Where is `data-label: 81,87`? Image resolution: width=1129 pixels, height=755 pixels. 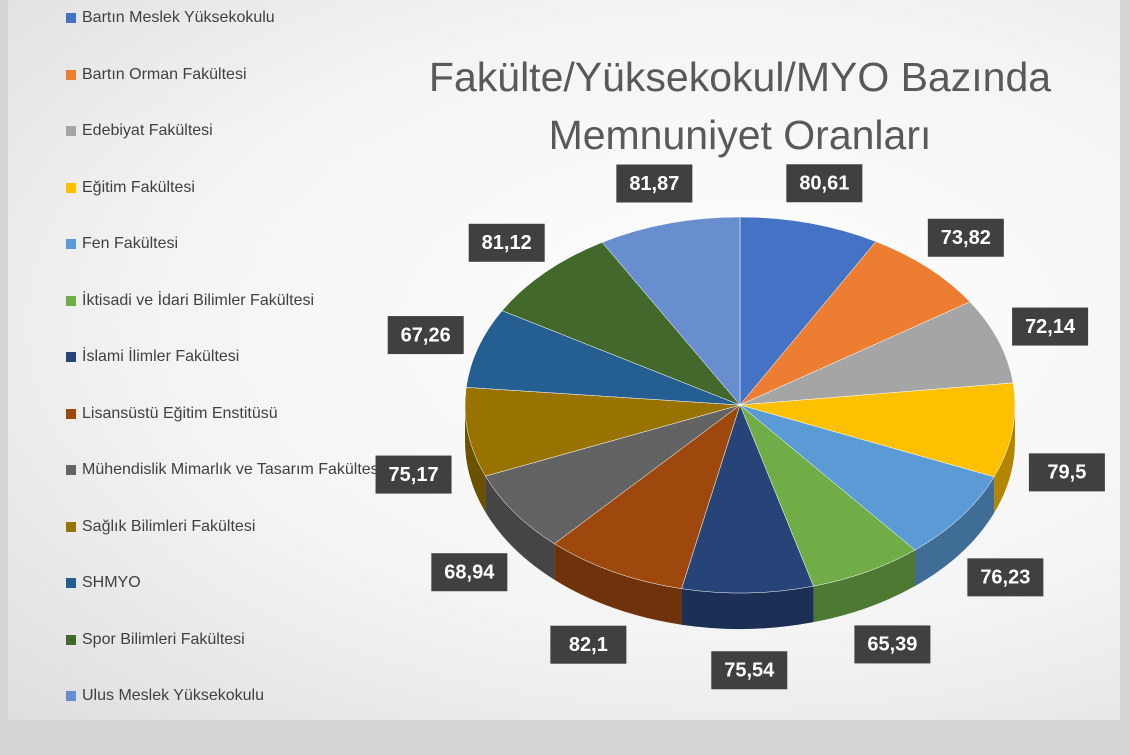 data-label: 81,87 is located at coordinates (654, 184).